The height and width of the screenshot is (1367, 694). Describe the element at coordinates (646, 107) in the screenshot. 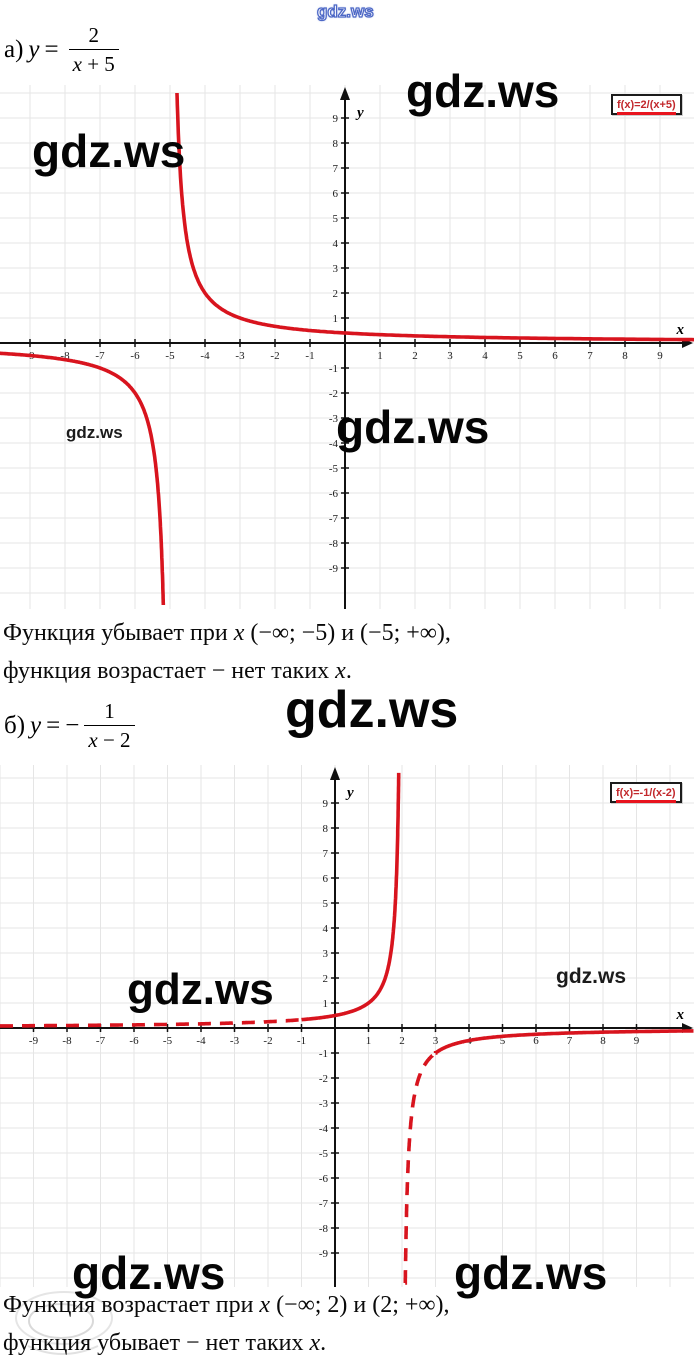

I see `legend-a-label: f(x)=2/(x+5)` at that location.